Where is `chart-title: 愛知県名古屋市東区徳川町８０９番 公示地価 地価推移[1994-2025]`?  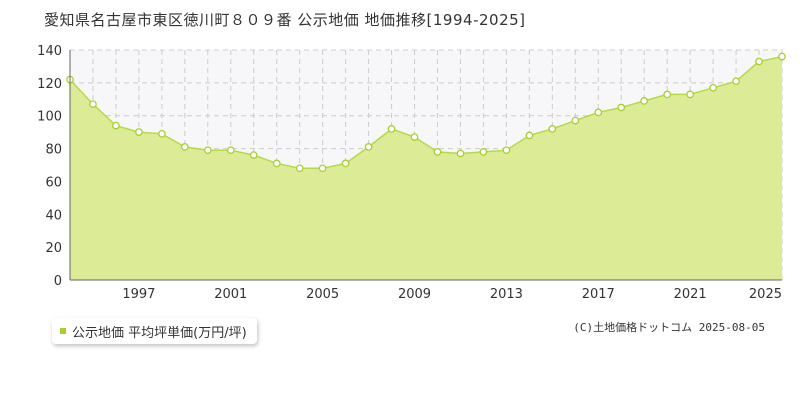
chart-title: 愛知県名古屋市東区徳川町８０９番 公示地価 地価推移[1994-2025] is located at coordinates (285, 20).